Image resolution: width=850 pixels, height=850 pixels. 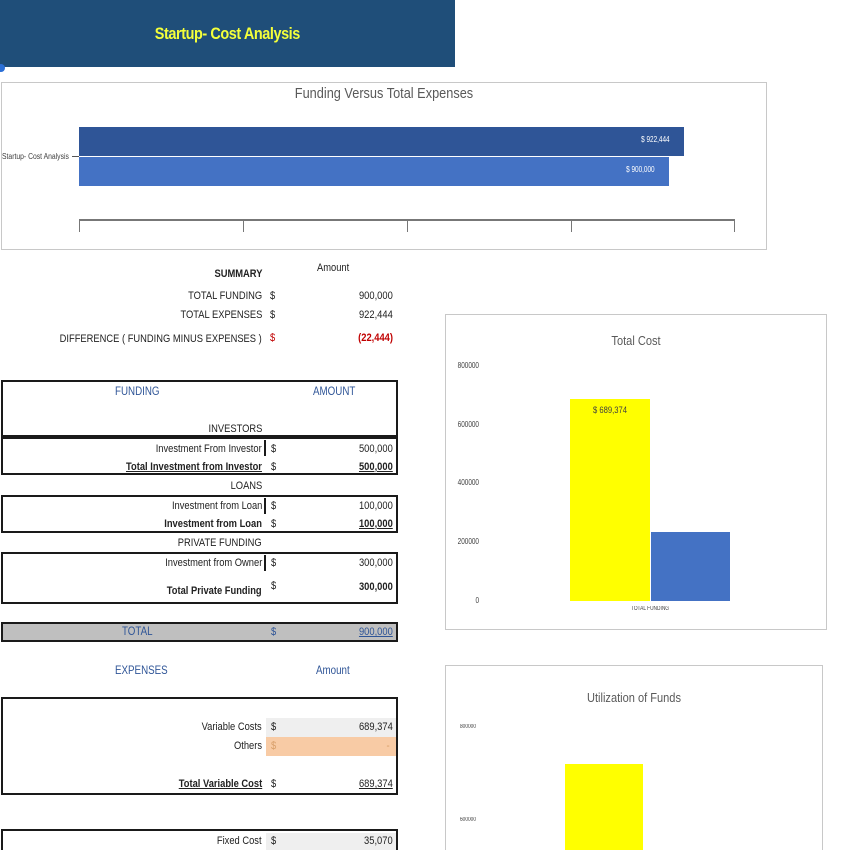 What do you see at coordinates (604, 807) in the screenshot?
I see `utilization-bar` at bounding box center [604, 807].